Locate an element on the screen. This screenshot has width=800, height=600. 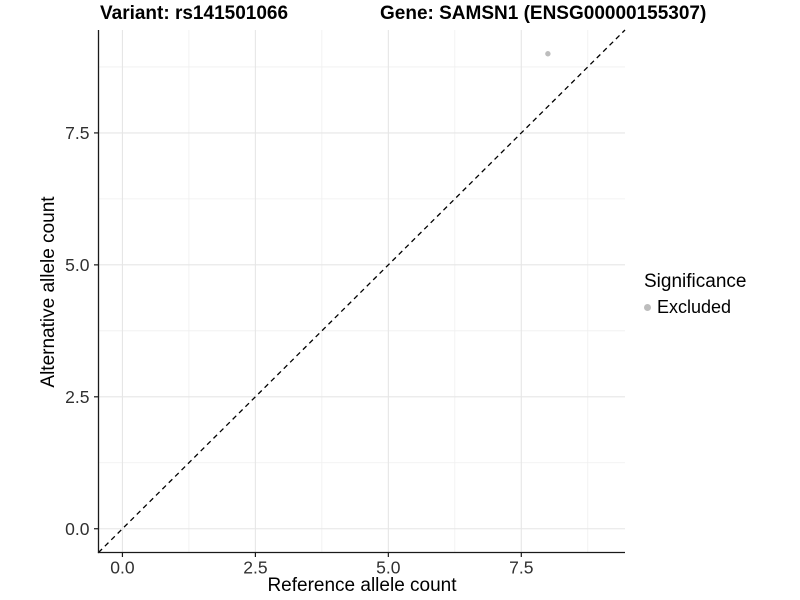
legend-item-excluded: Excluded is located at coordinates (695, 307).